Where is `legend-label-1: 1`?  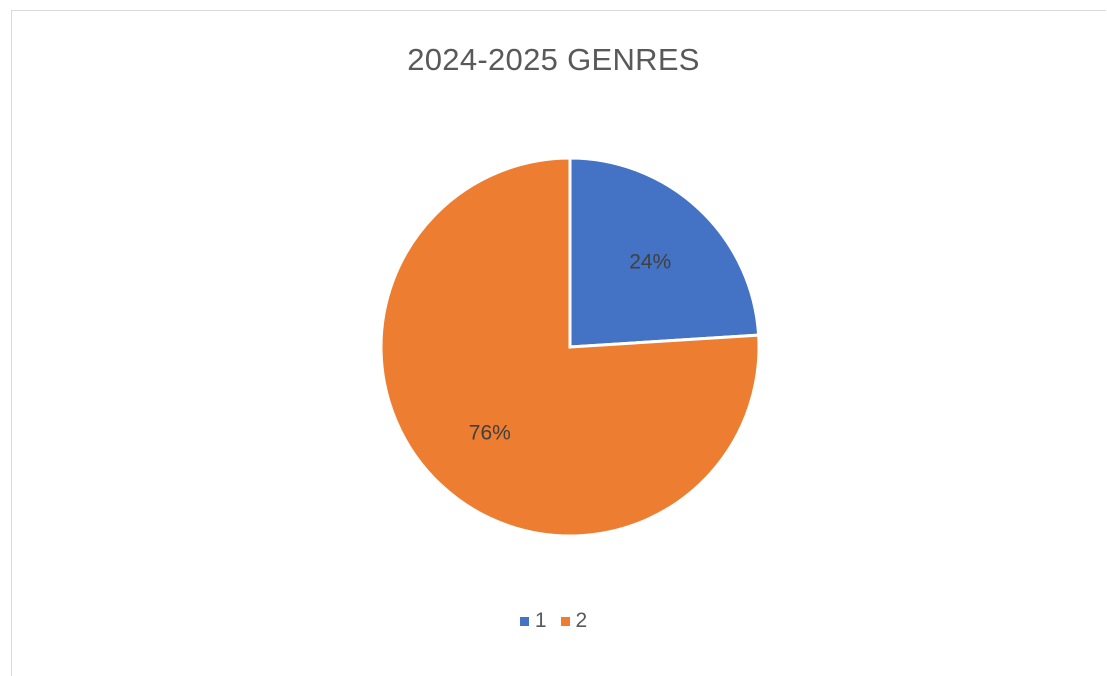 legend-label-1: 1 is located at coordinates (541, 621).